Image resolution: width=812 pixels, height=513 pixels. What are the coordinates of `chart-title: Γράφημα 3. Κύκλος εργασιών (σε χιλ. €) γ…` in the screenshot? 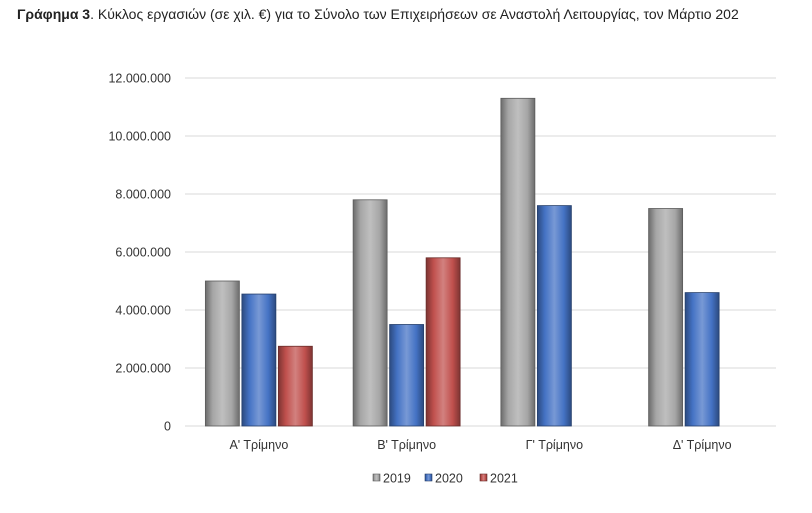 It's located at (378, 14).